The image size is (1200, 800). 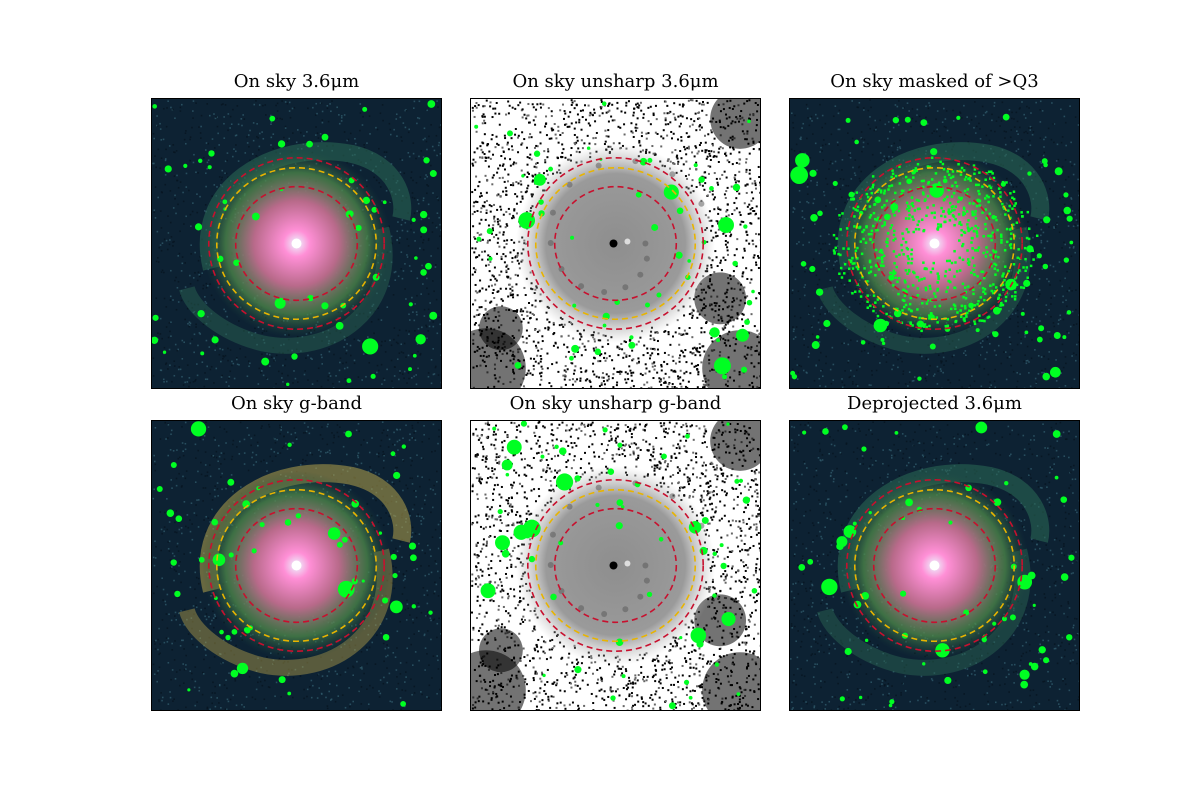 I want to click on panel-title: On sky g-band, so click(x=296, y=403).